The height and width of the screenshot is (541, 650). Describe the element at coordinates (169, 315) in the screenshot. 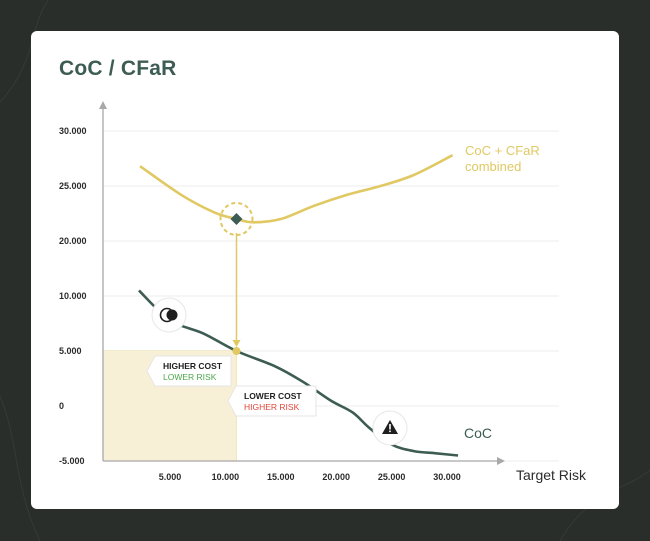

I see `coin-icon` at that location.